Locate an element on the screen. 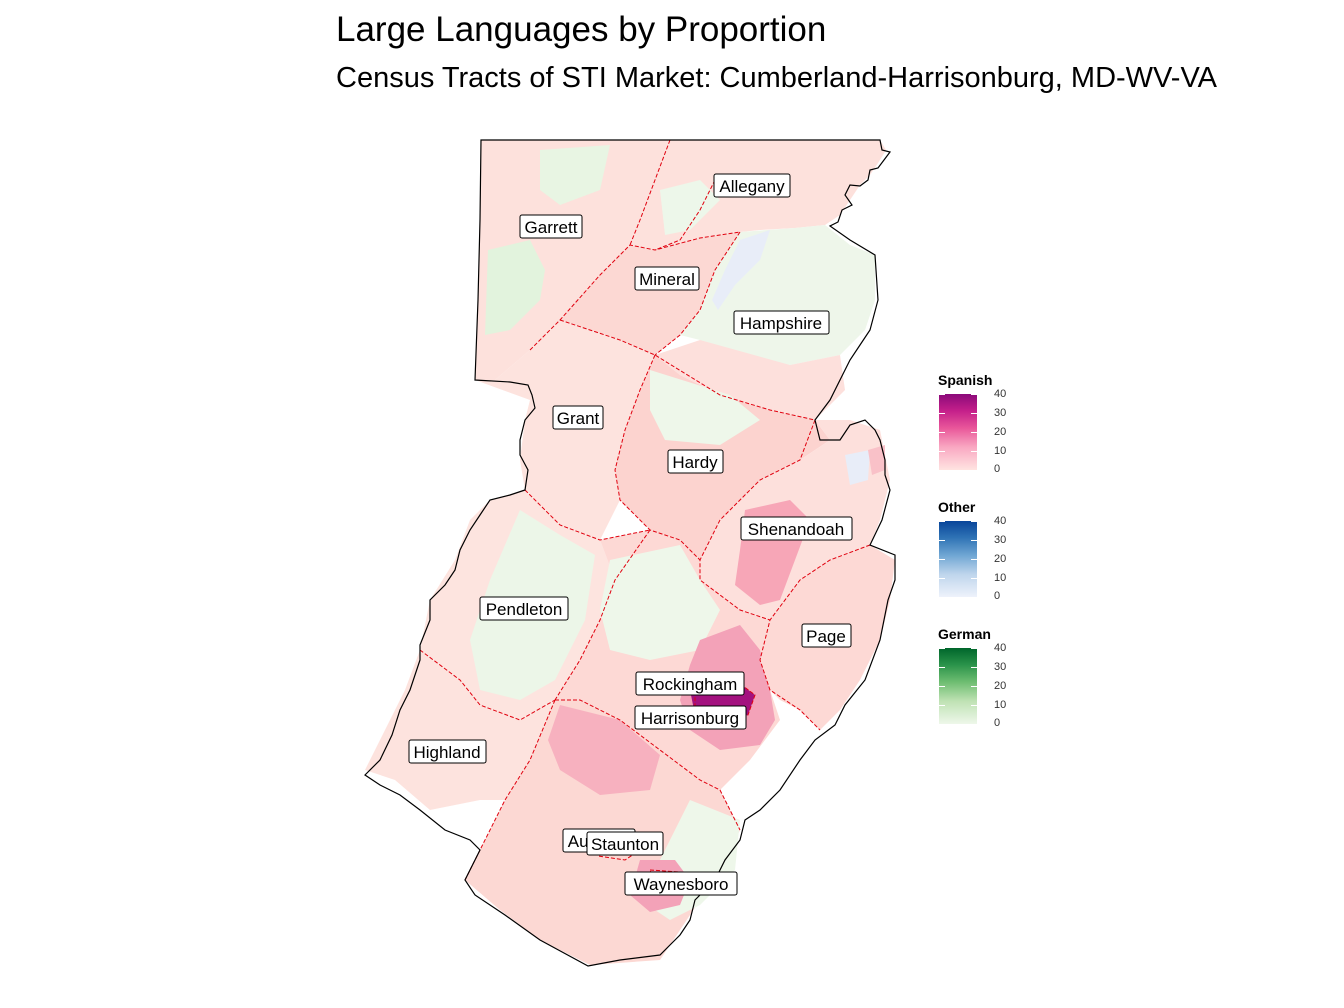 The width and height of the screenshot is (1344, 1008). svg-text: Allegany is located at coordinates (752, 186).